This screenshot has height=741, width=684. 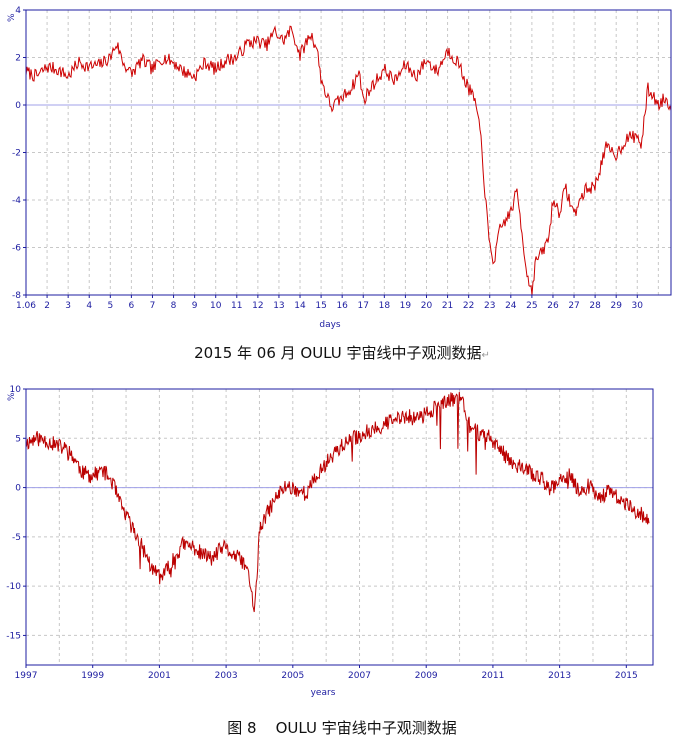 I want to click on y-tick-label: 5, so click(x=18, y=439).